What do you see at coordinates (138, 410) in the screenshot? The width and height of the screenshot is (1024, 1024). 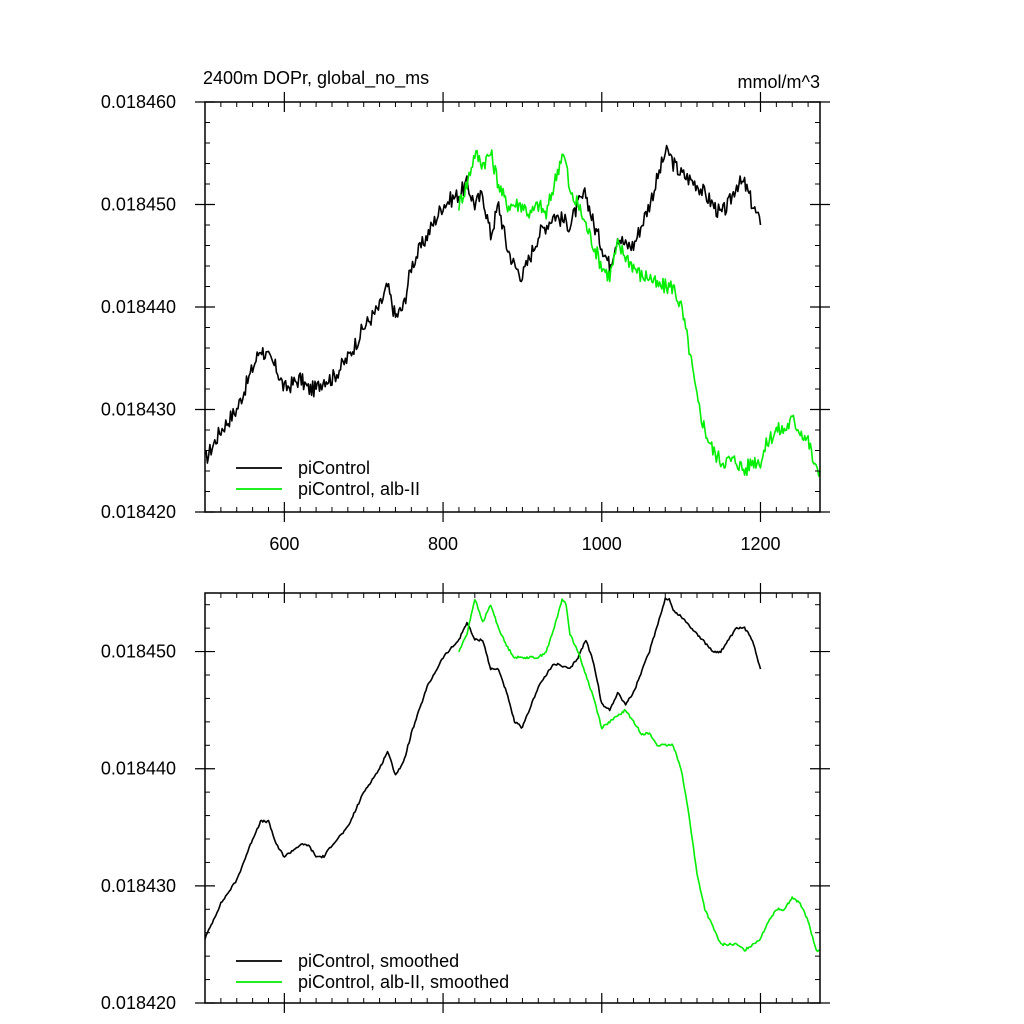 I see `top-y-tick-label: 0.018430` at bounding box center [138, 410].